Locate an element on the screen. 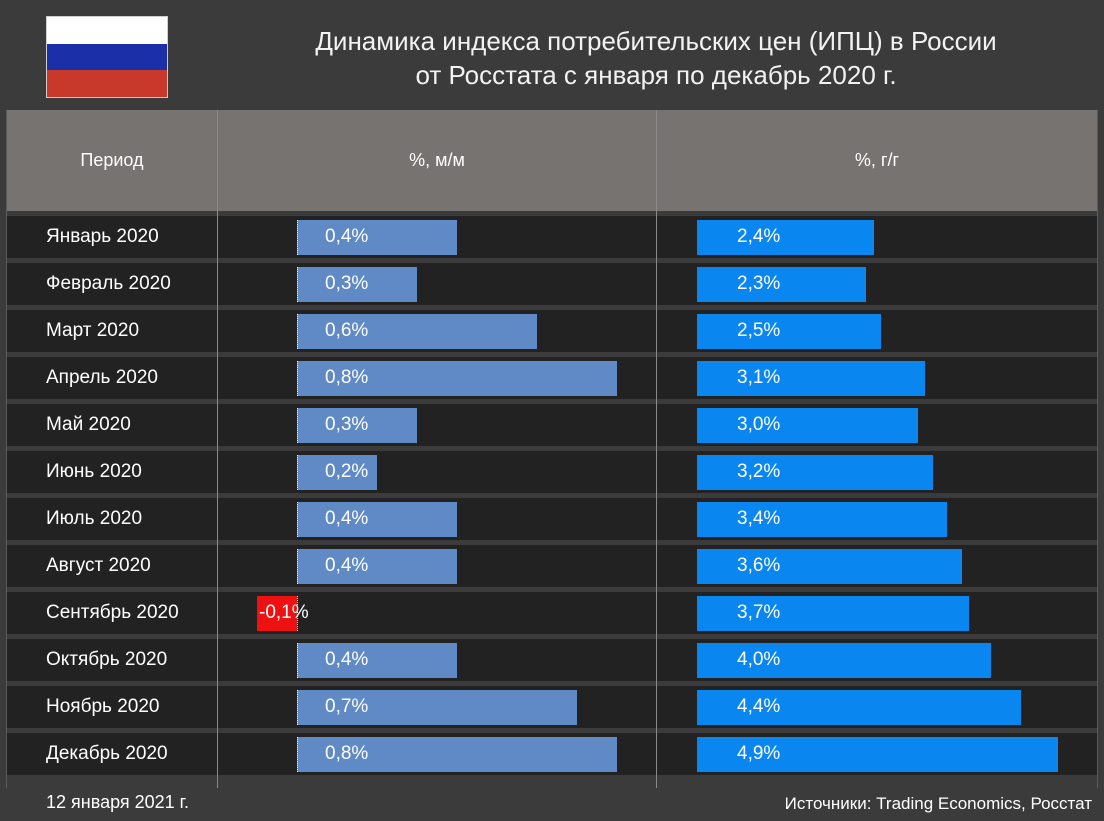 Image resolution: width=1104 pixels, height=821 pixels. table-row: Декабрь 2020 0,8% 4,9% is located at coordinates (552, 756).